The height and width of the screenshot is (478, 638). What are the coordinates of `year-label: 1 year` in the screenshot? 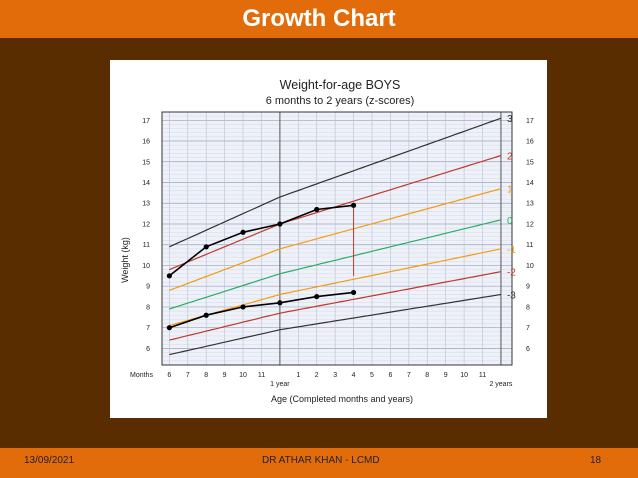 It's located at (280, 384).